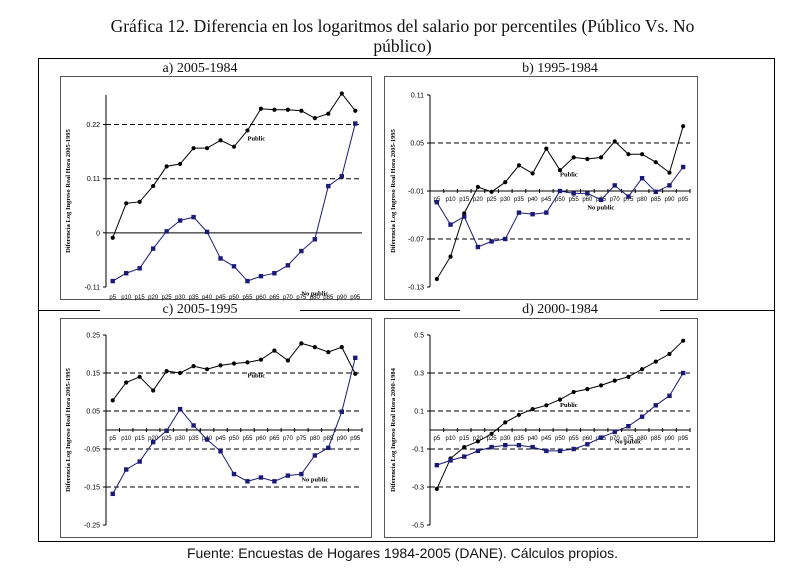 Image resolution: width=805 pixels, height=579 pixels. I want to click on panel-c-title: c) 2005-1995, so click(200, 310).